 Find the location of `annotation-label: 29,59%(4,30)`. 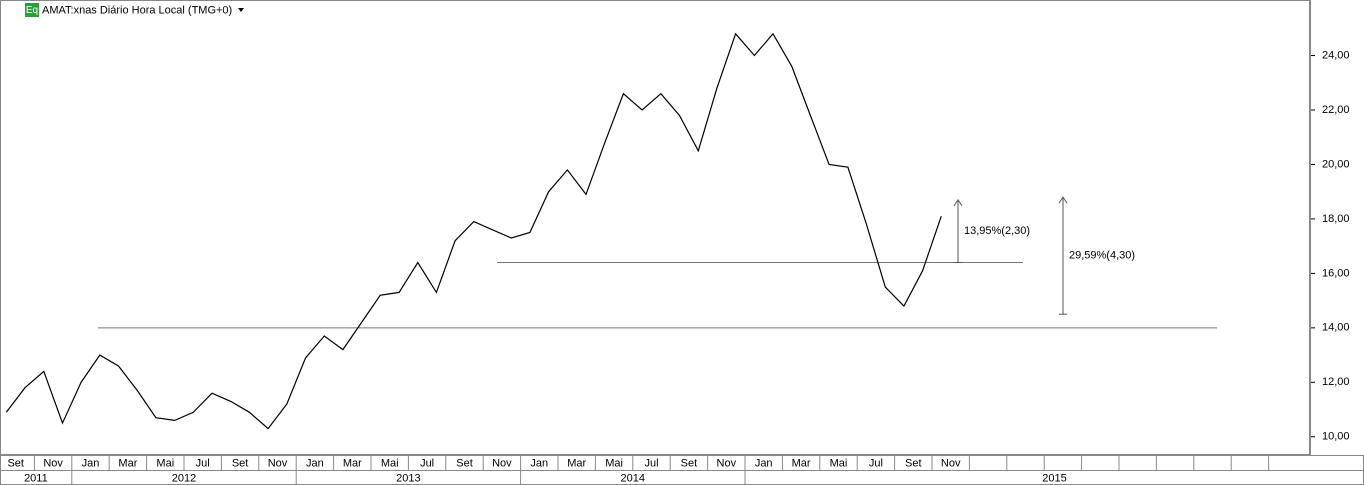

annotation-label: 29,59%(4,30) is located at coordinates (1102, 256).